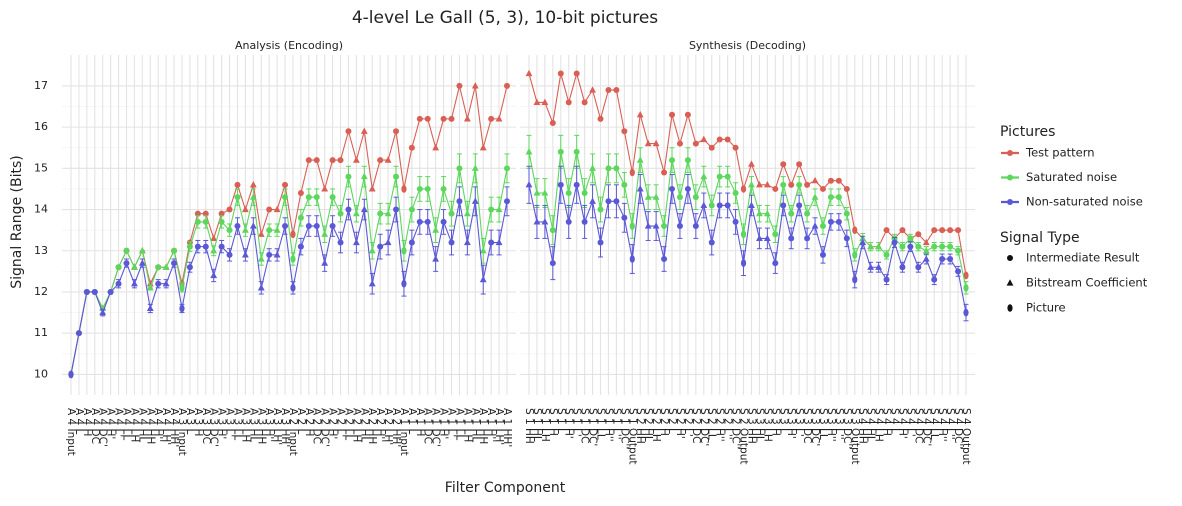 This screenshot has width=1182, height=506. Describe the element at coordinates (103, 427) in the screenshot. I see `x-tick-label: A 4 DC'` at that location.